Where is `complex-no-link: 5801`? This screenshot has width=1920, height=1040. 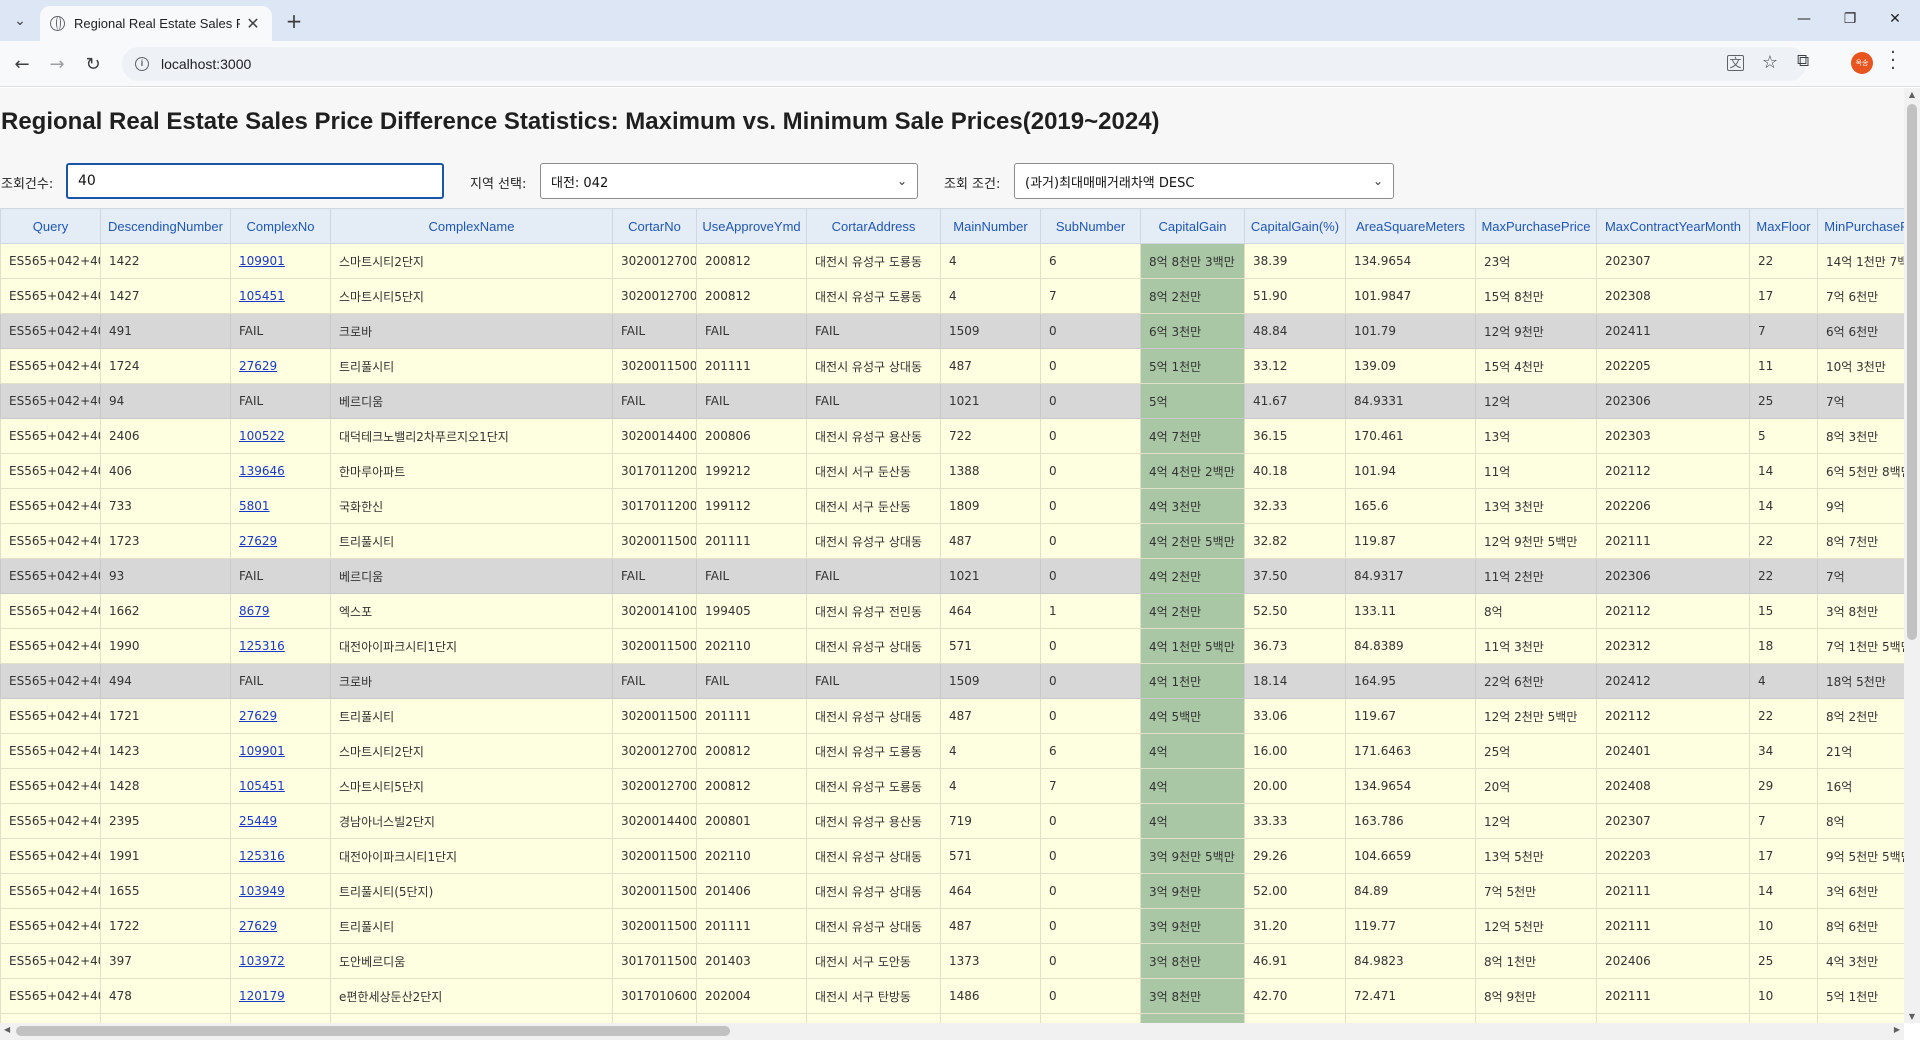
complex-no-link: 5801 is located at coordinates (254, 506).